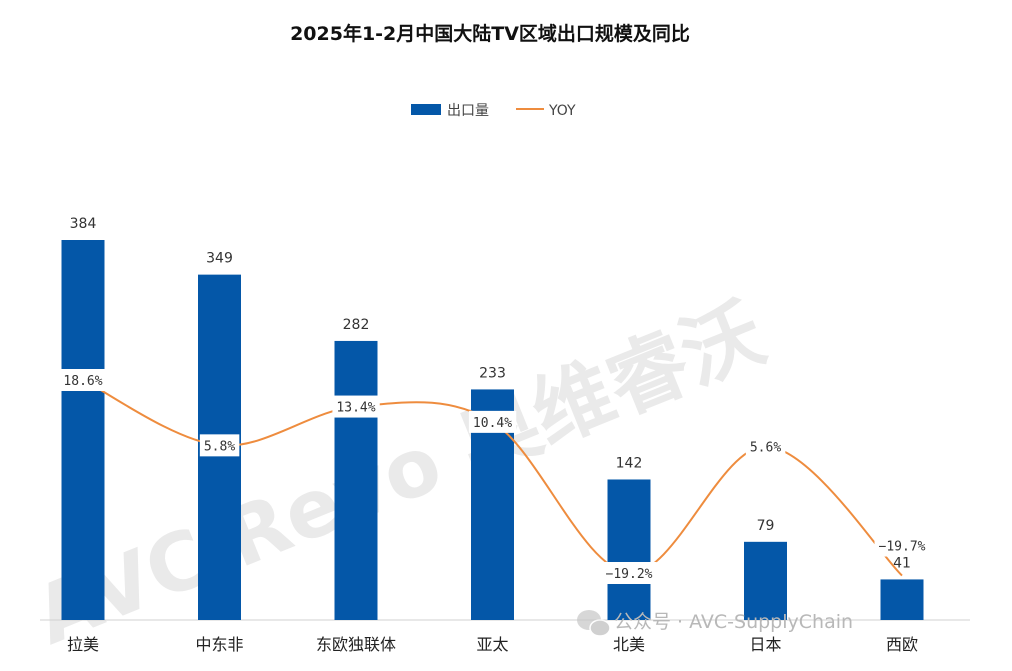 The image size is (1012, 671). I want to click on category-label: 西欧, so click(902, 644).